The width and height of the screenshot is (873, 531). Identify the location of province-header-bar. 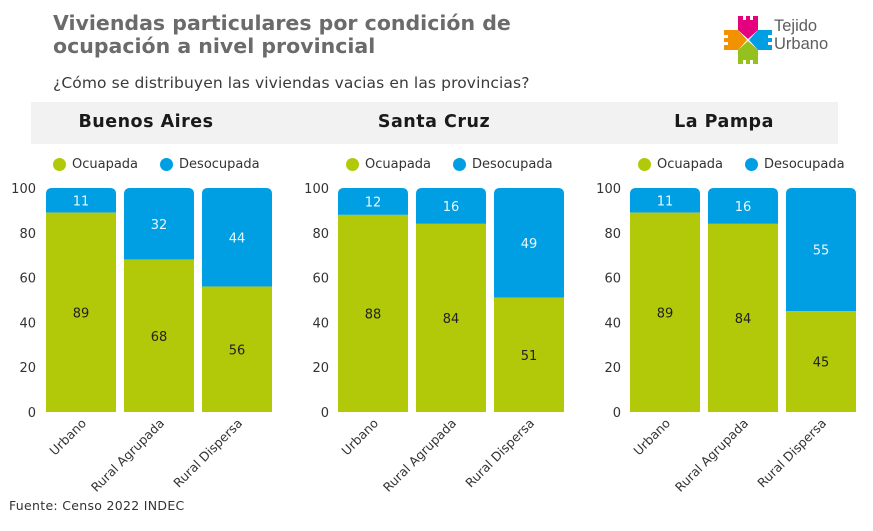
(434, 123).